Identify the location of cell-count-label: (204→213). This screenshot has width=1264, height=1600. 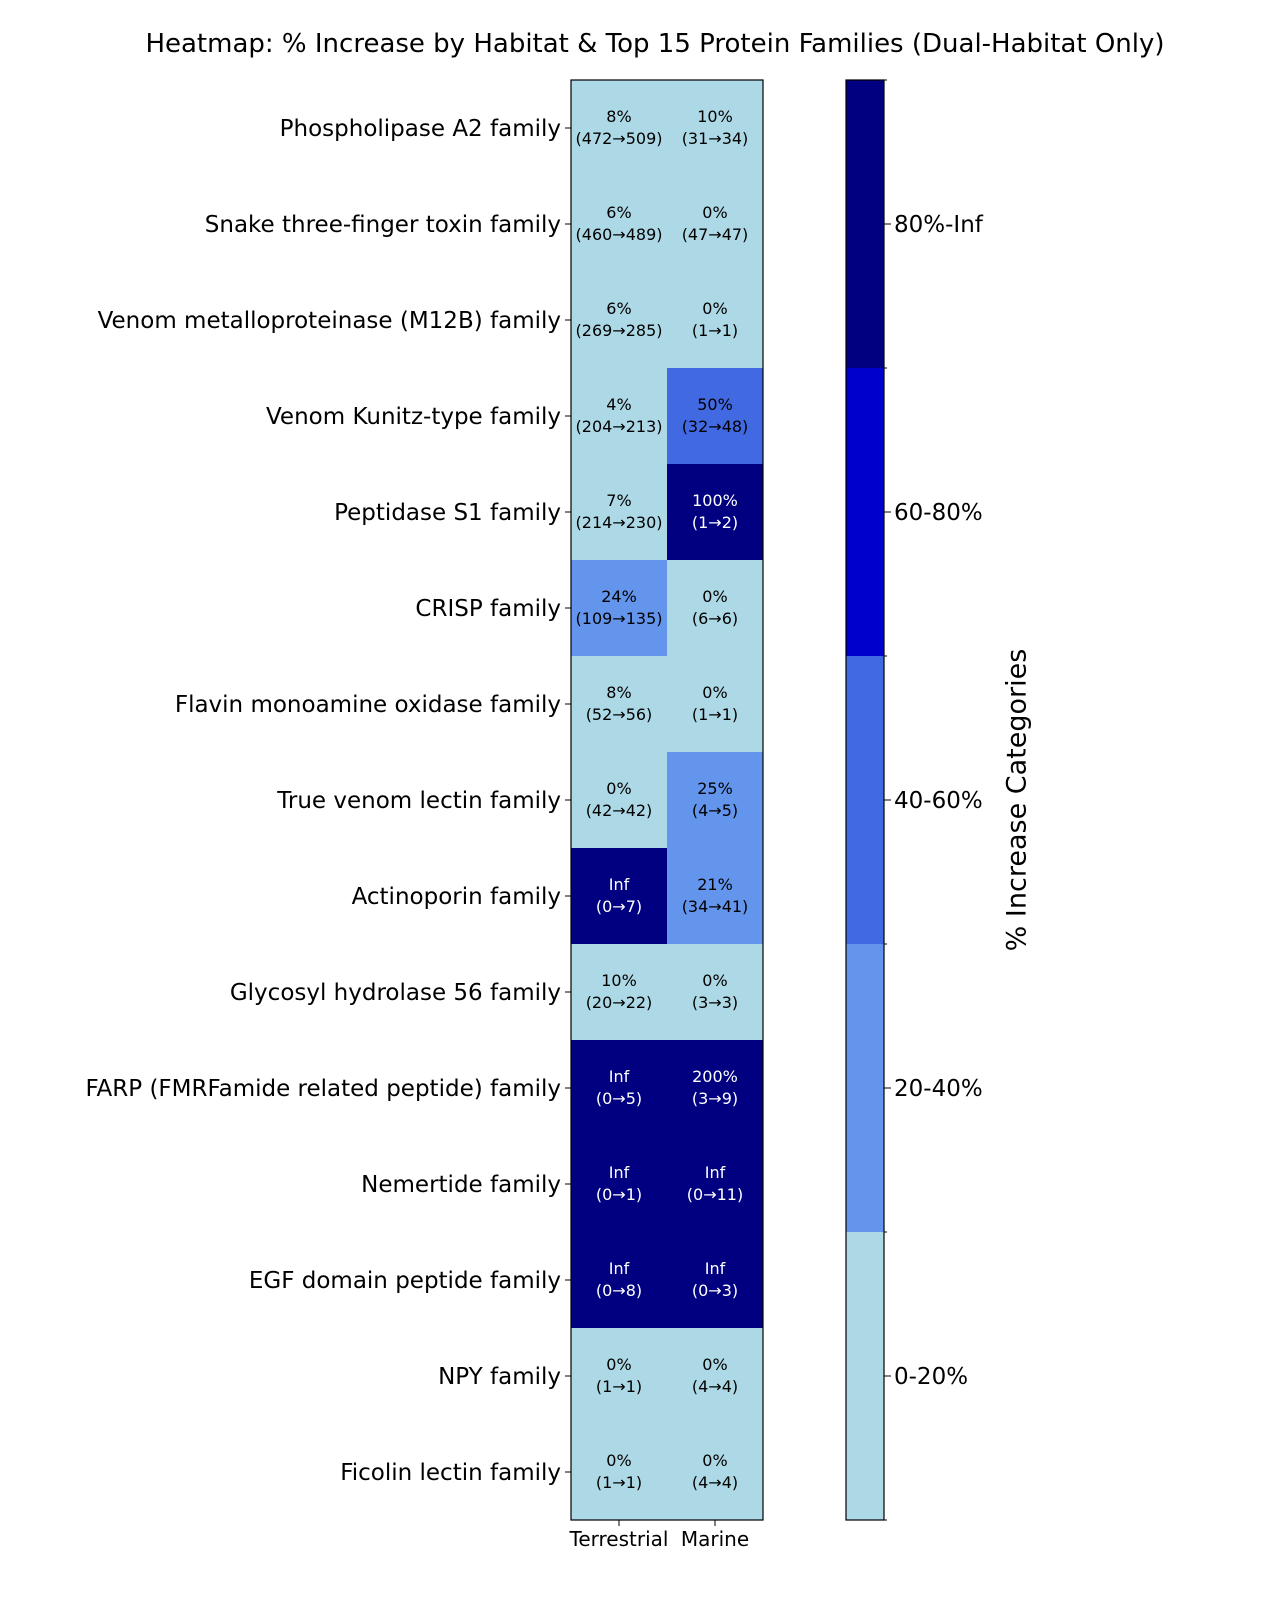
(619, 426).